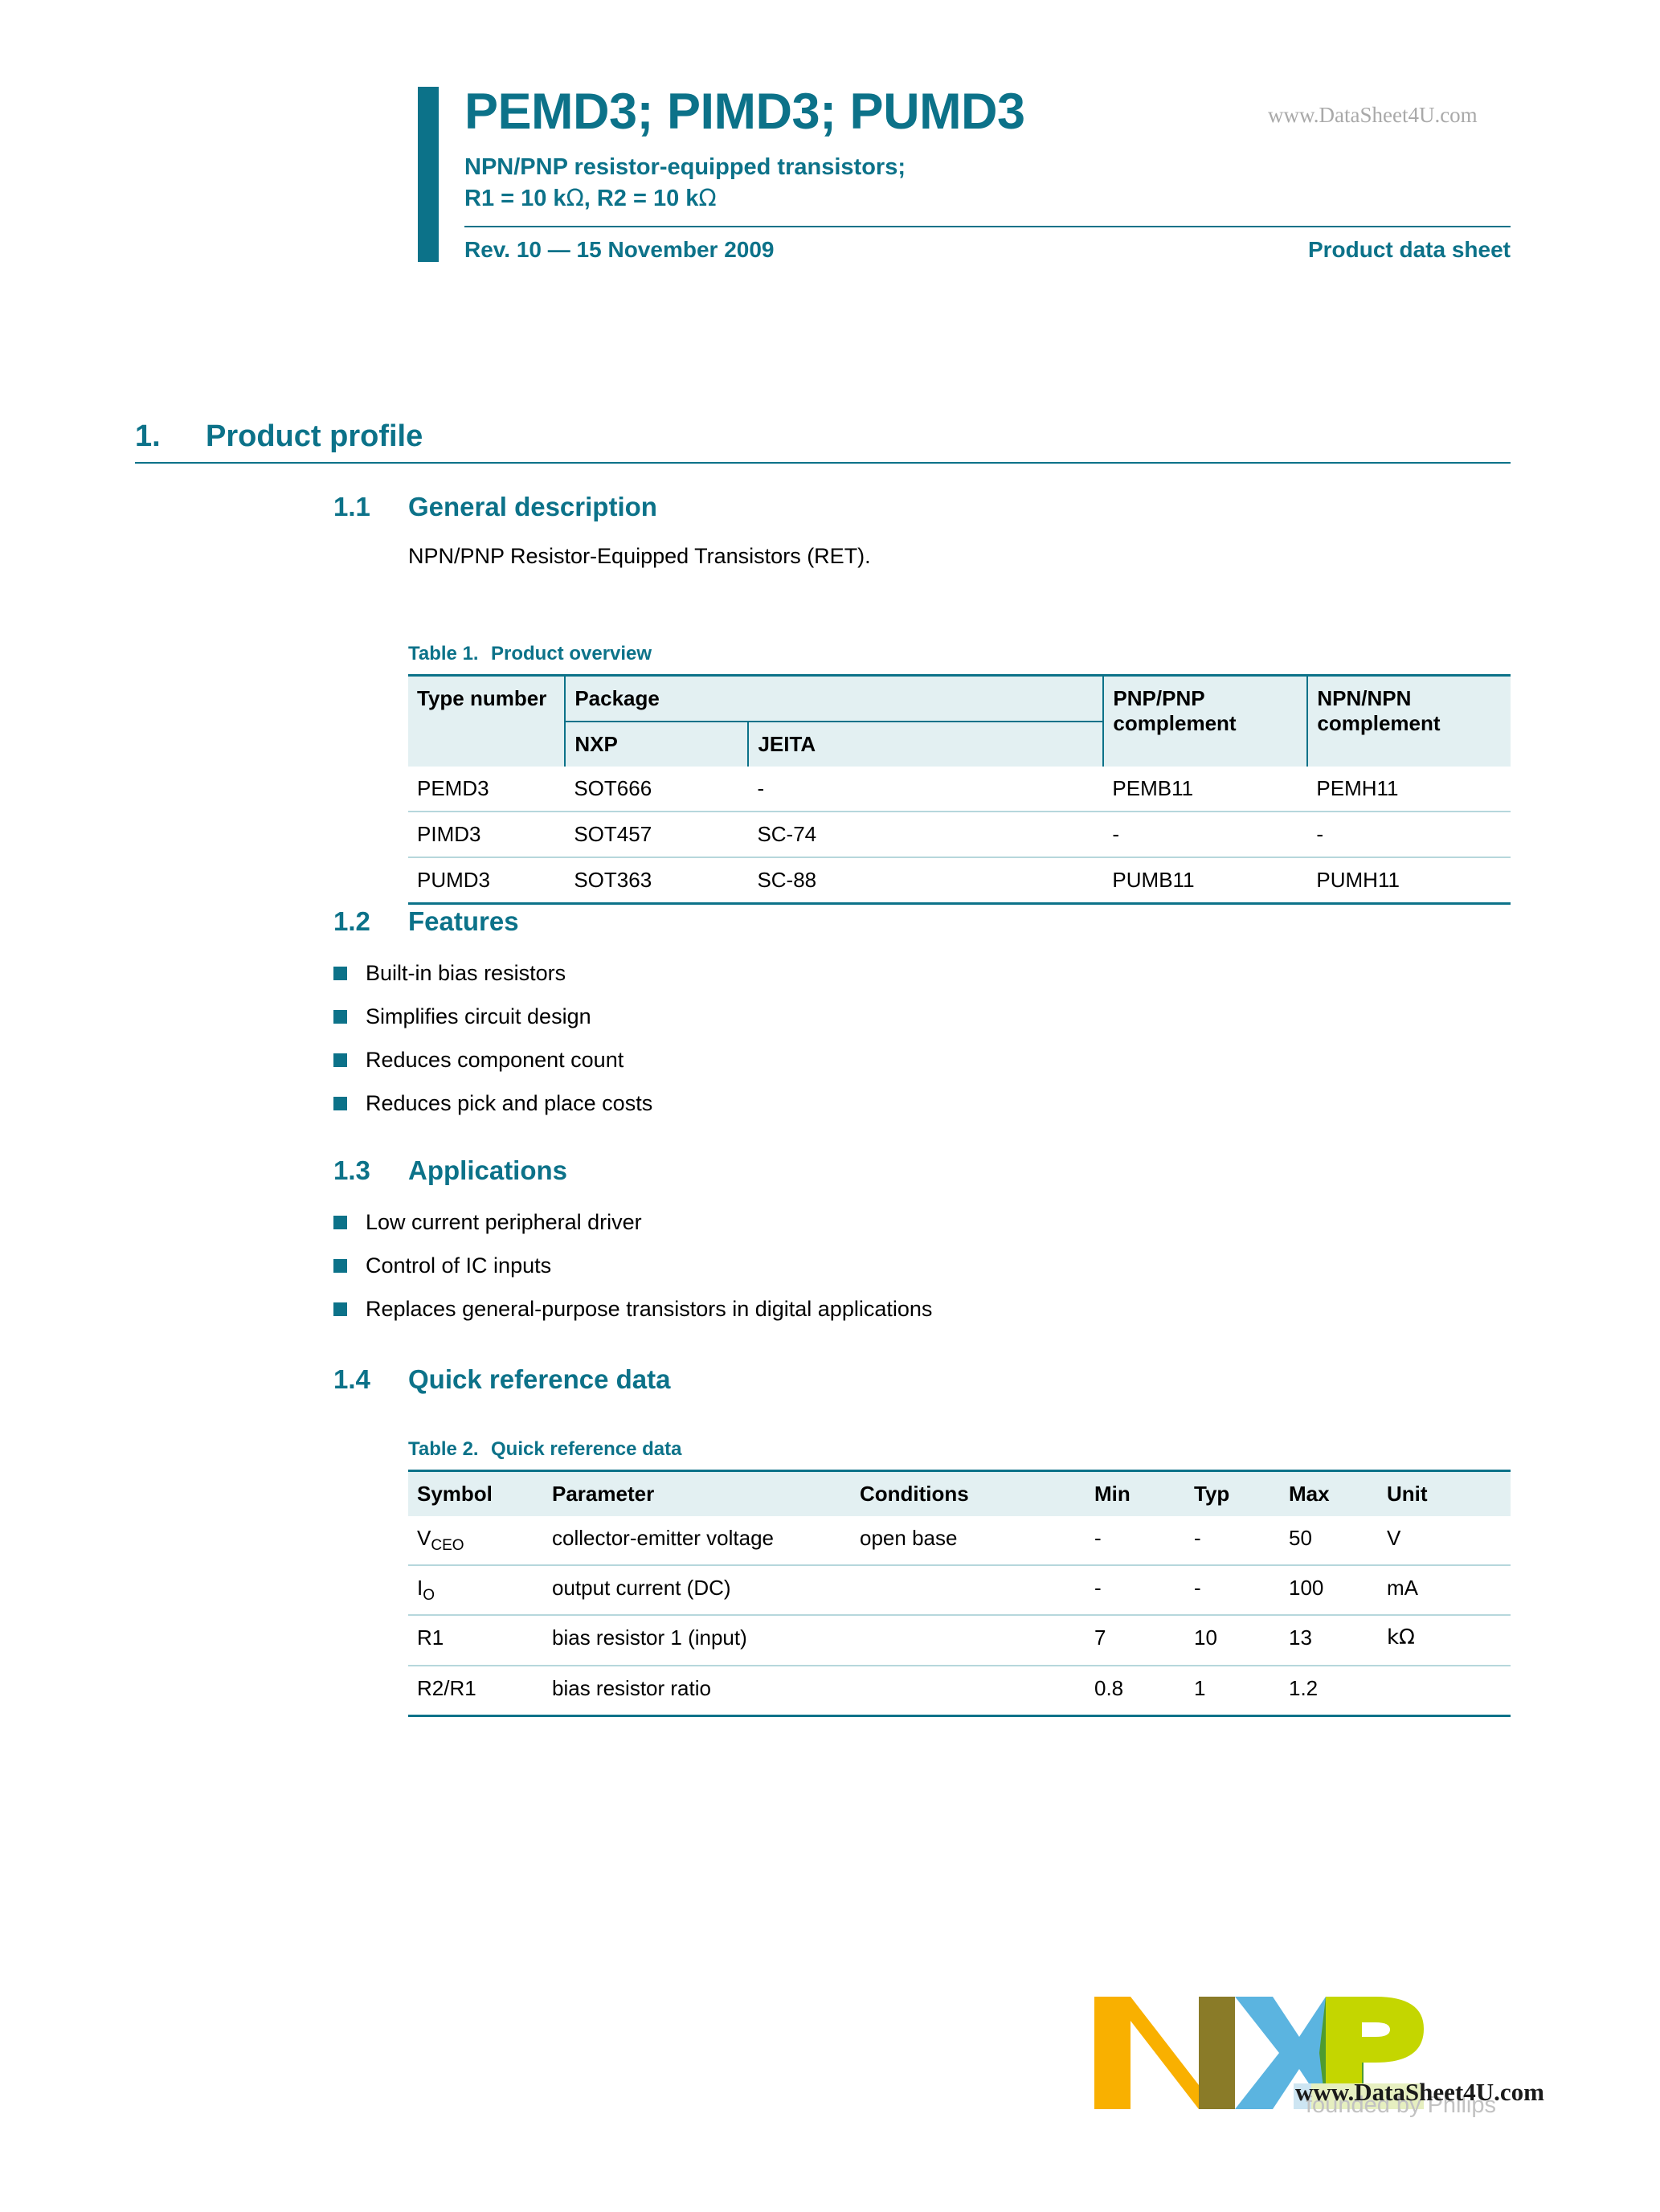 The width and height of the screenshot is (1660, 2212). Describe the element at coordinates (476, 1691) in the screenshot. I see `cell-symbol: R2/R1` at that location.